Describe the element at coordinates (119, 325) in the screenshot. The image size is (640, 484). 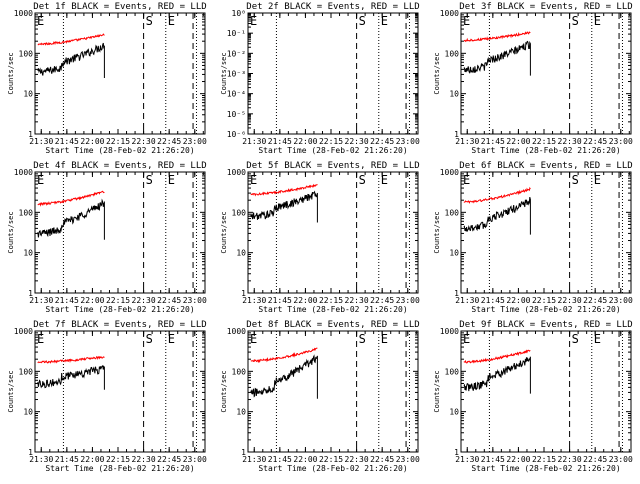
I see `plot-title: Det 7f BLACK = Events, RED = LLD` at that location.